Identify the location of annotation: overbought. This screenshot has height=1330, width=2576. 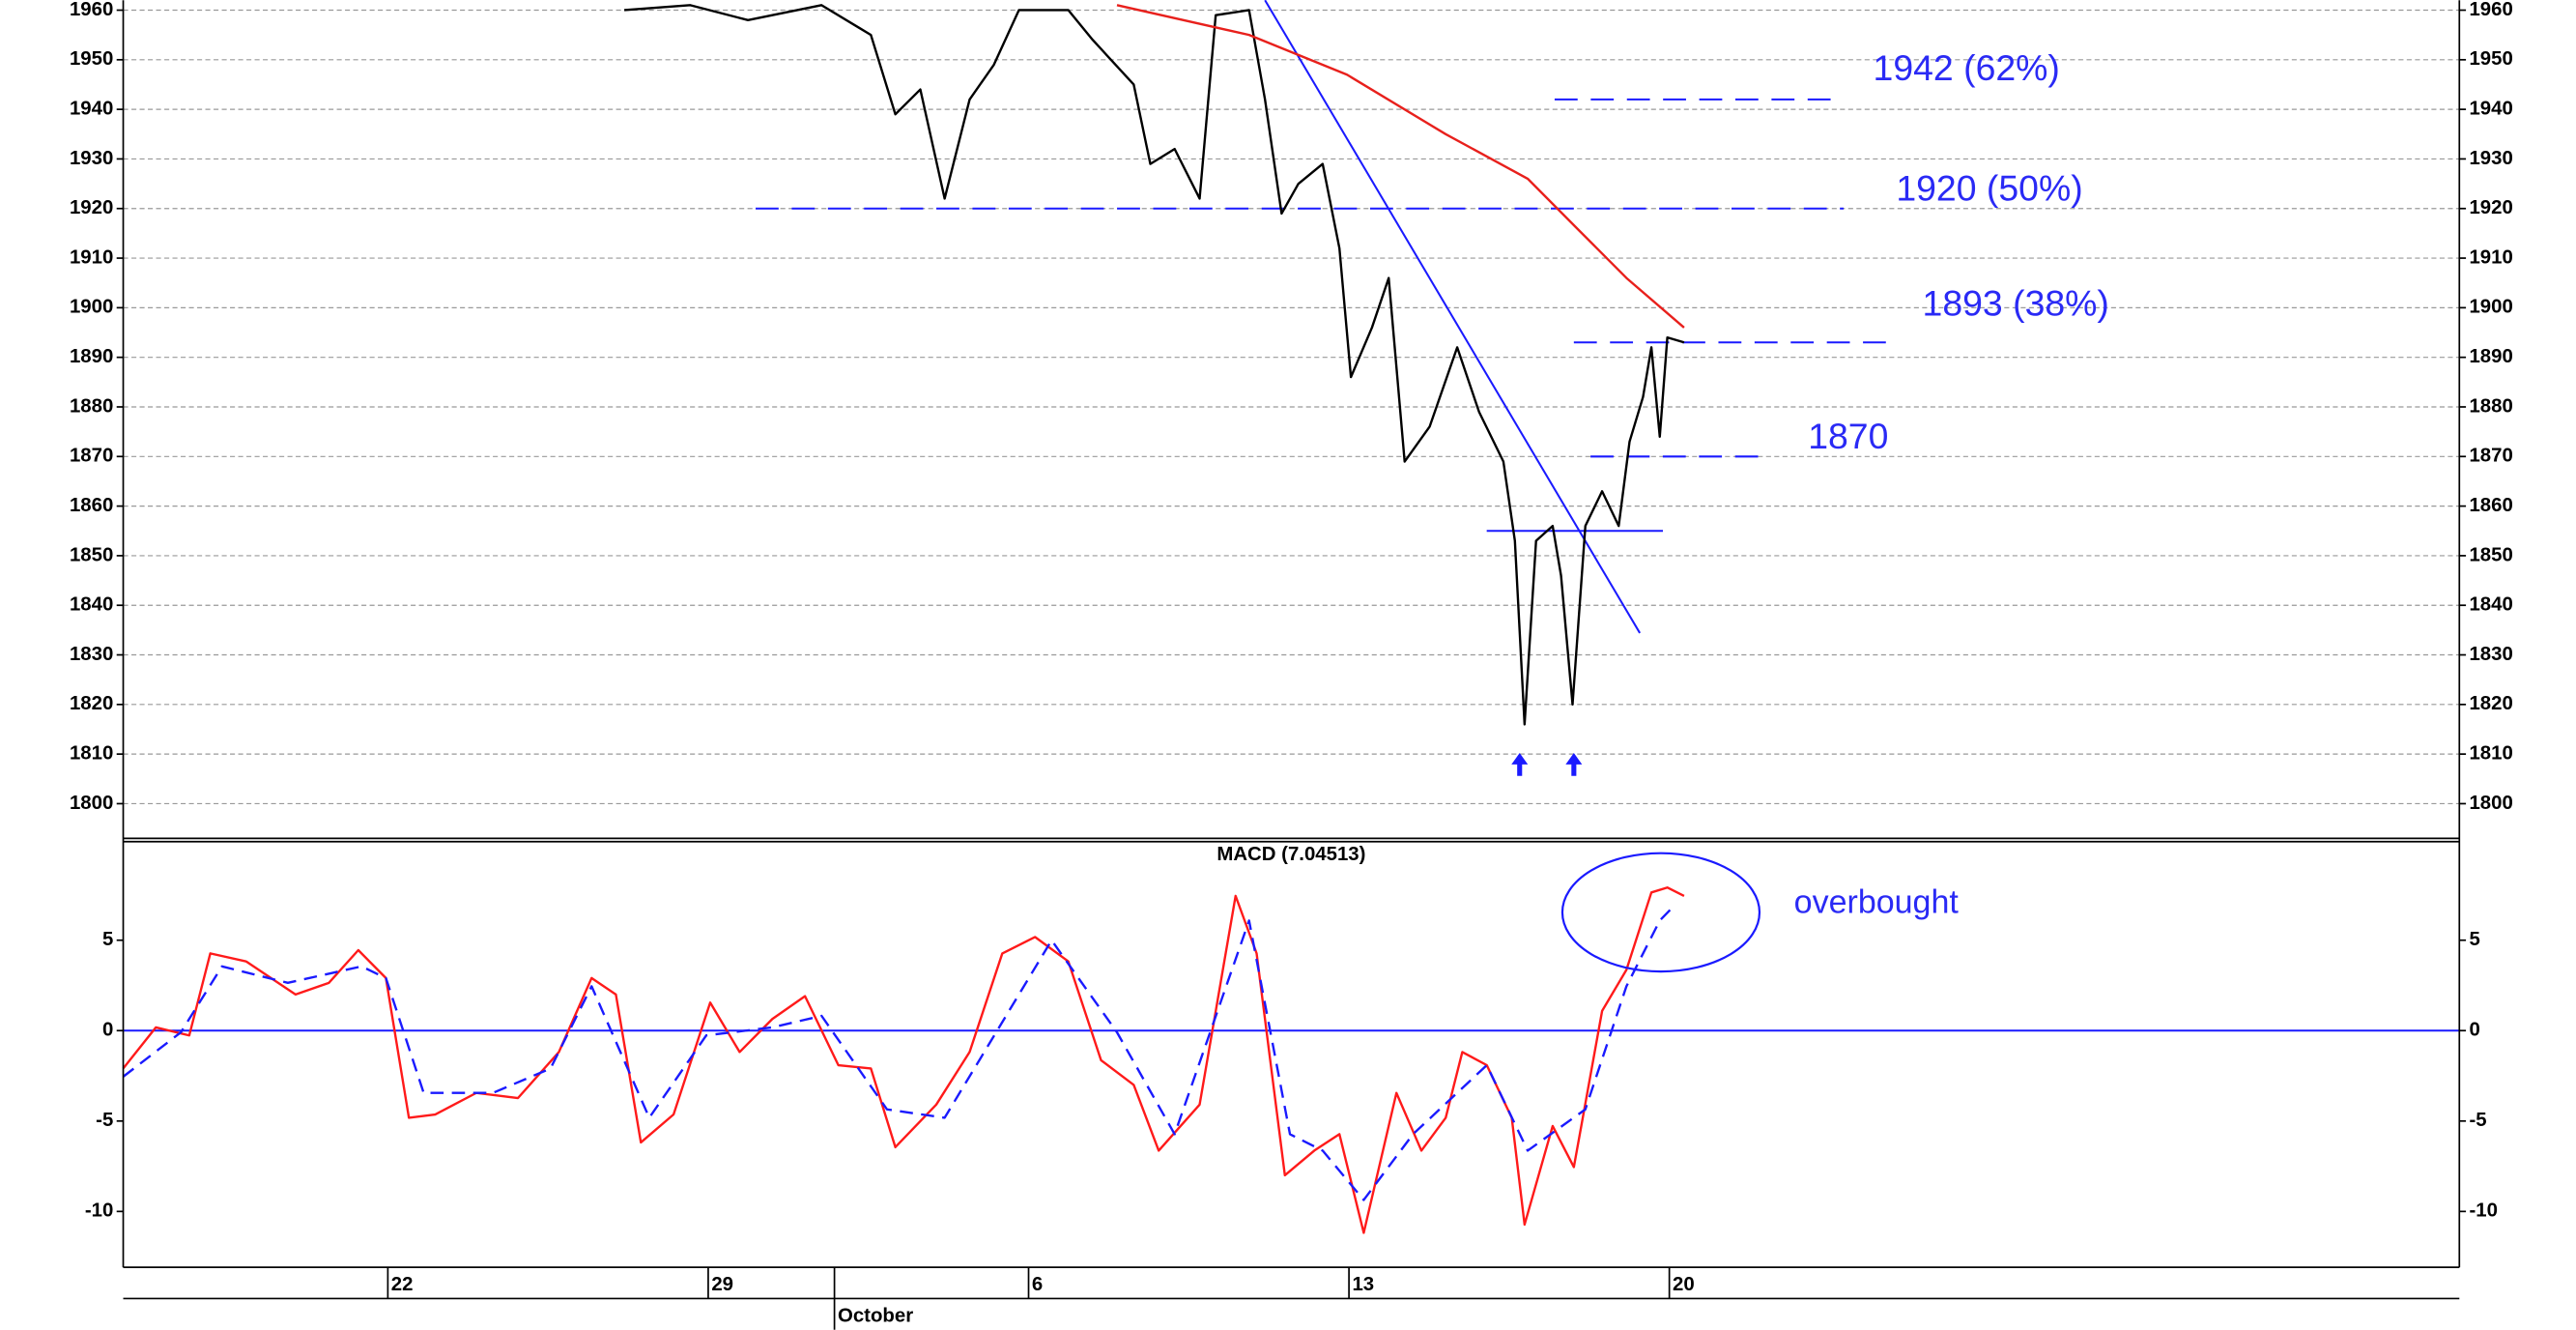
(1877, 902).